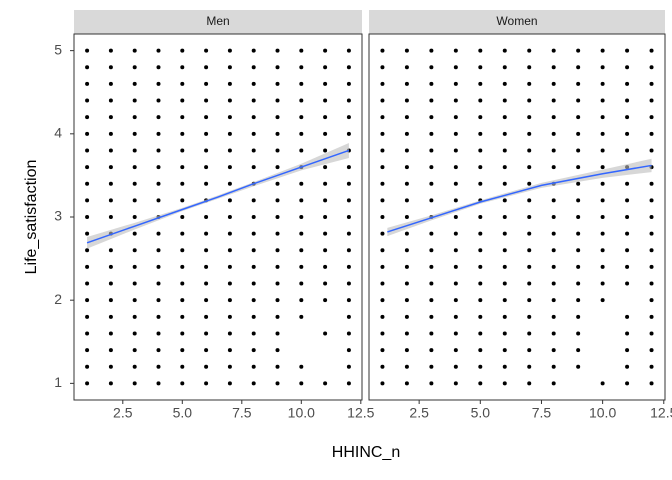 This screenshot has height=480, width=672. Describe the element at coordinates (58, 299) in the screenshot. I see `y-tick-label: 2` at that location.